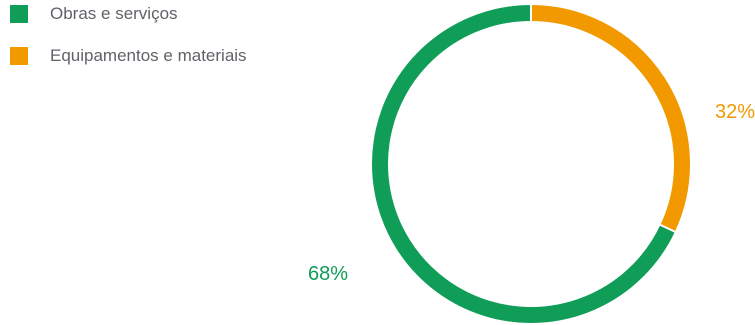  I want to click on label-obras-pct: 68%, so click(328, 274).